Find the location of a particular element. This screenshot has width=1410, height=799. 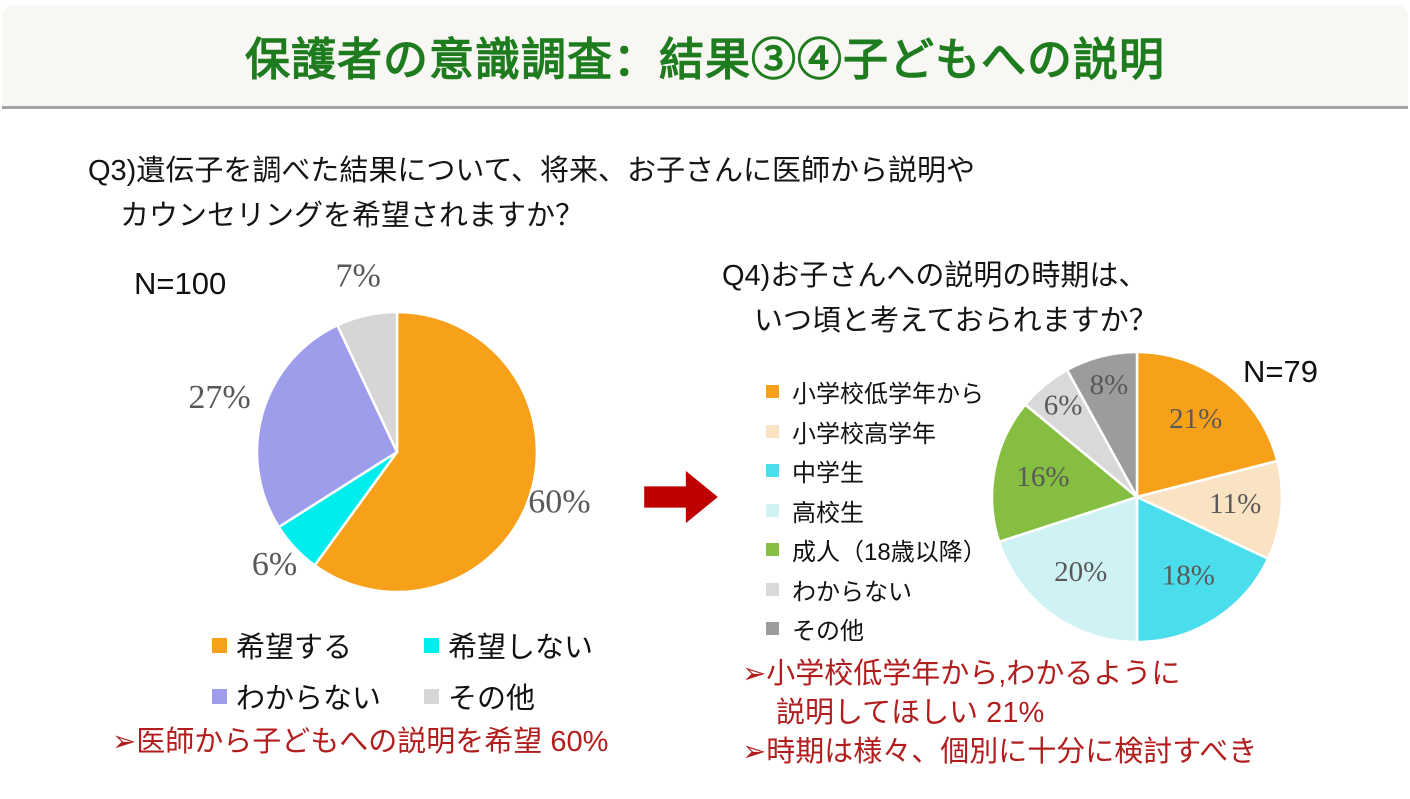

pie-percent-label-q4-2: 18% is located at coordinates (1188, 575).